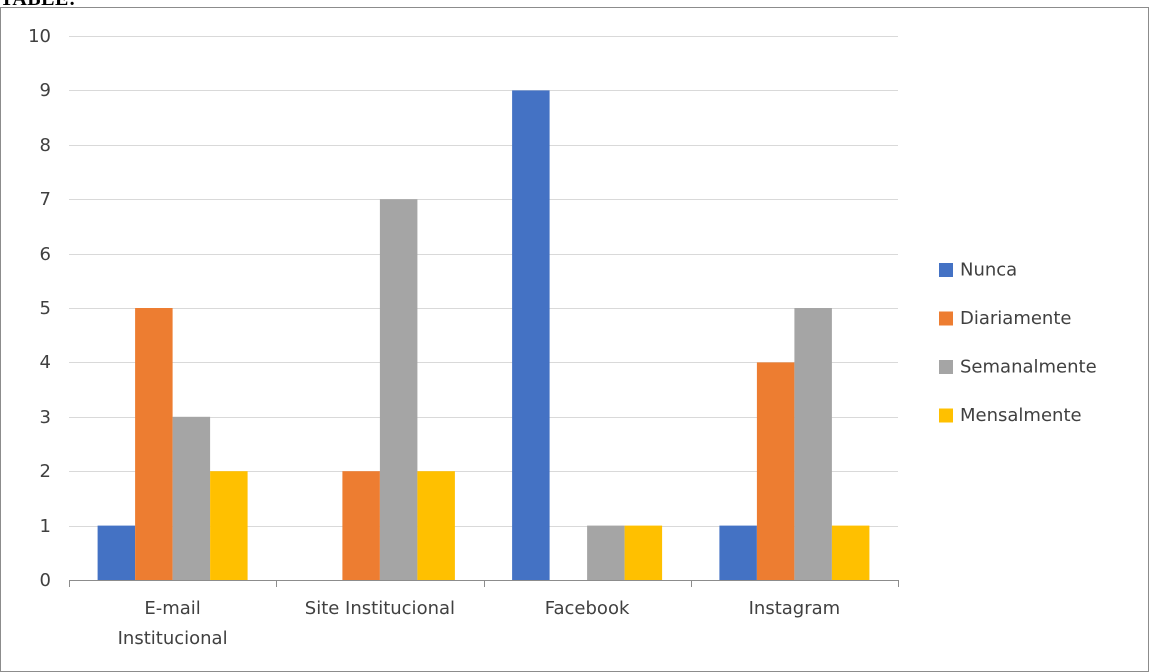 The width and height of the screenshot is (1150, 672). Describe the element at coordinates (946, 270) in the screenshot. I see `legend-swatch-nunca` at that location.